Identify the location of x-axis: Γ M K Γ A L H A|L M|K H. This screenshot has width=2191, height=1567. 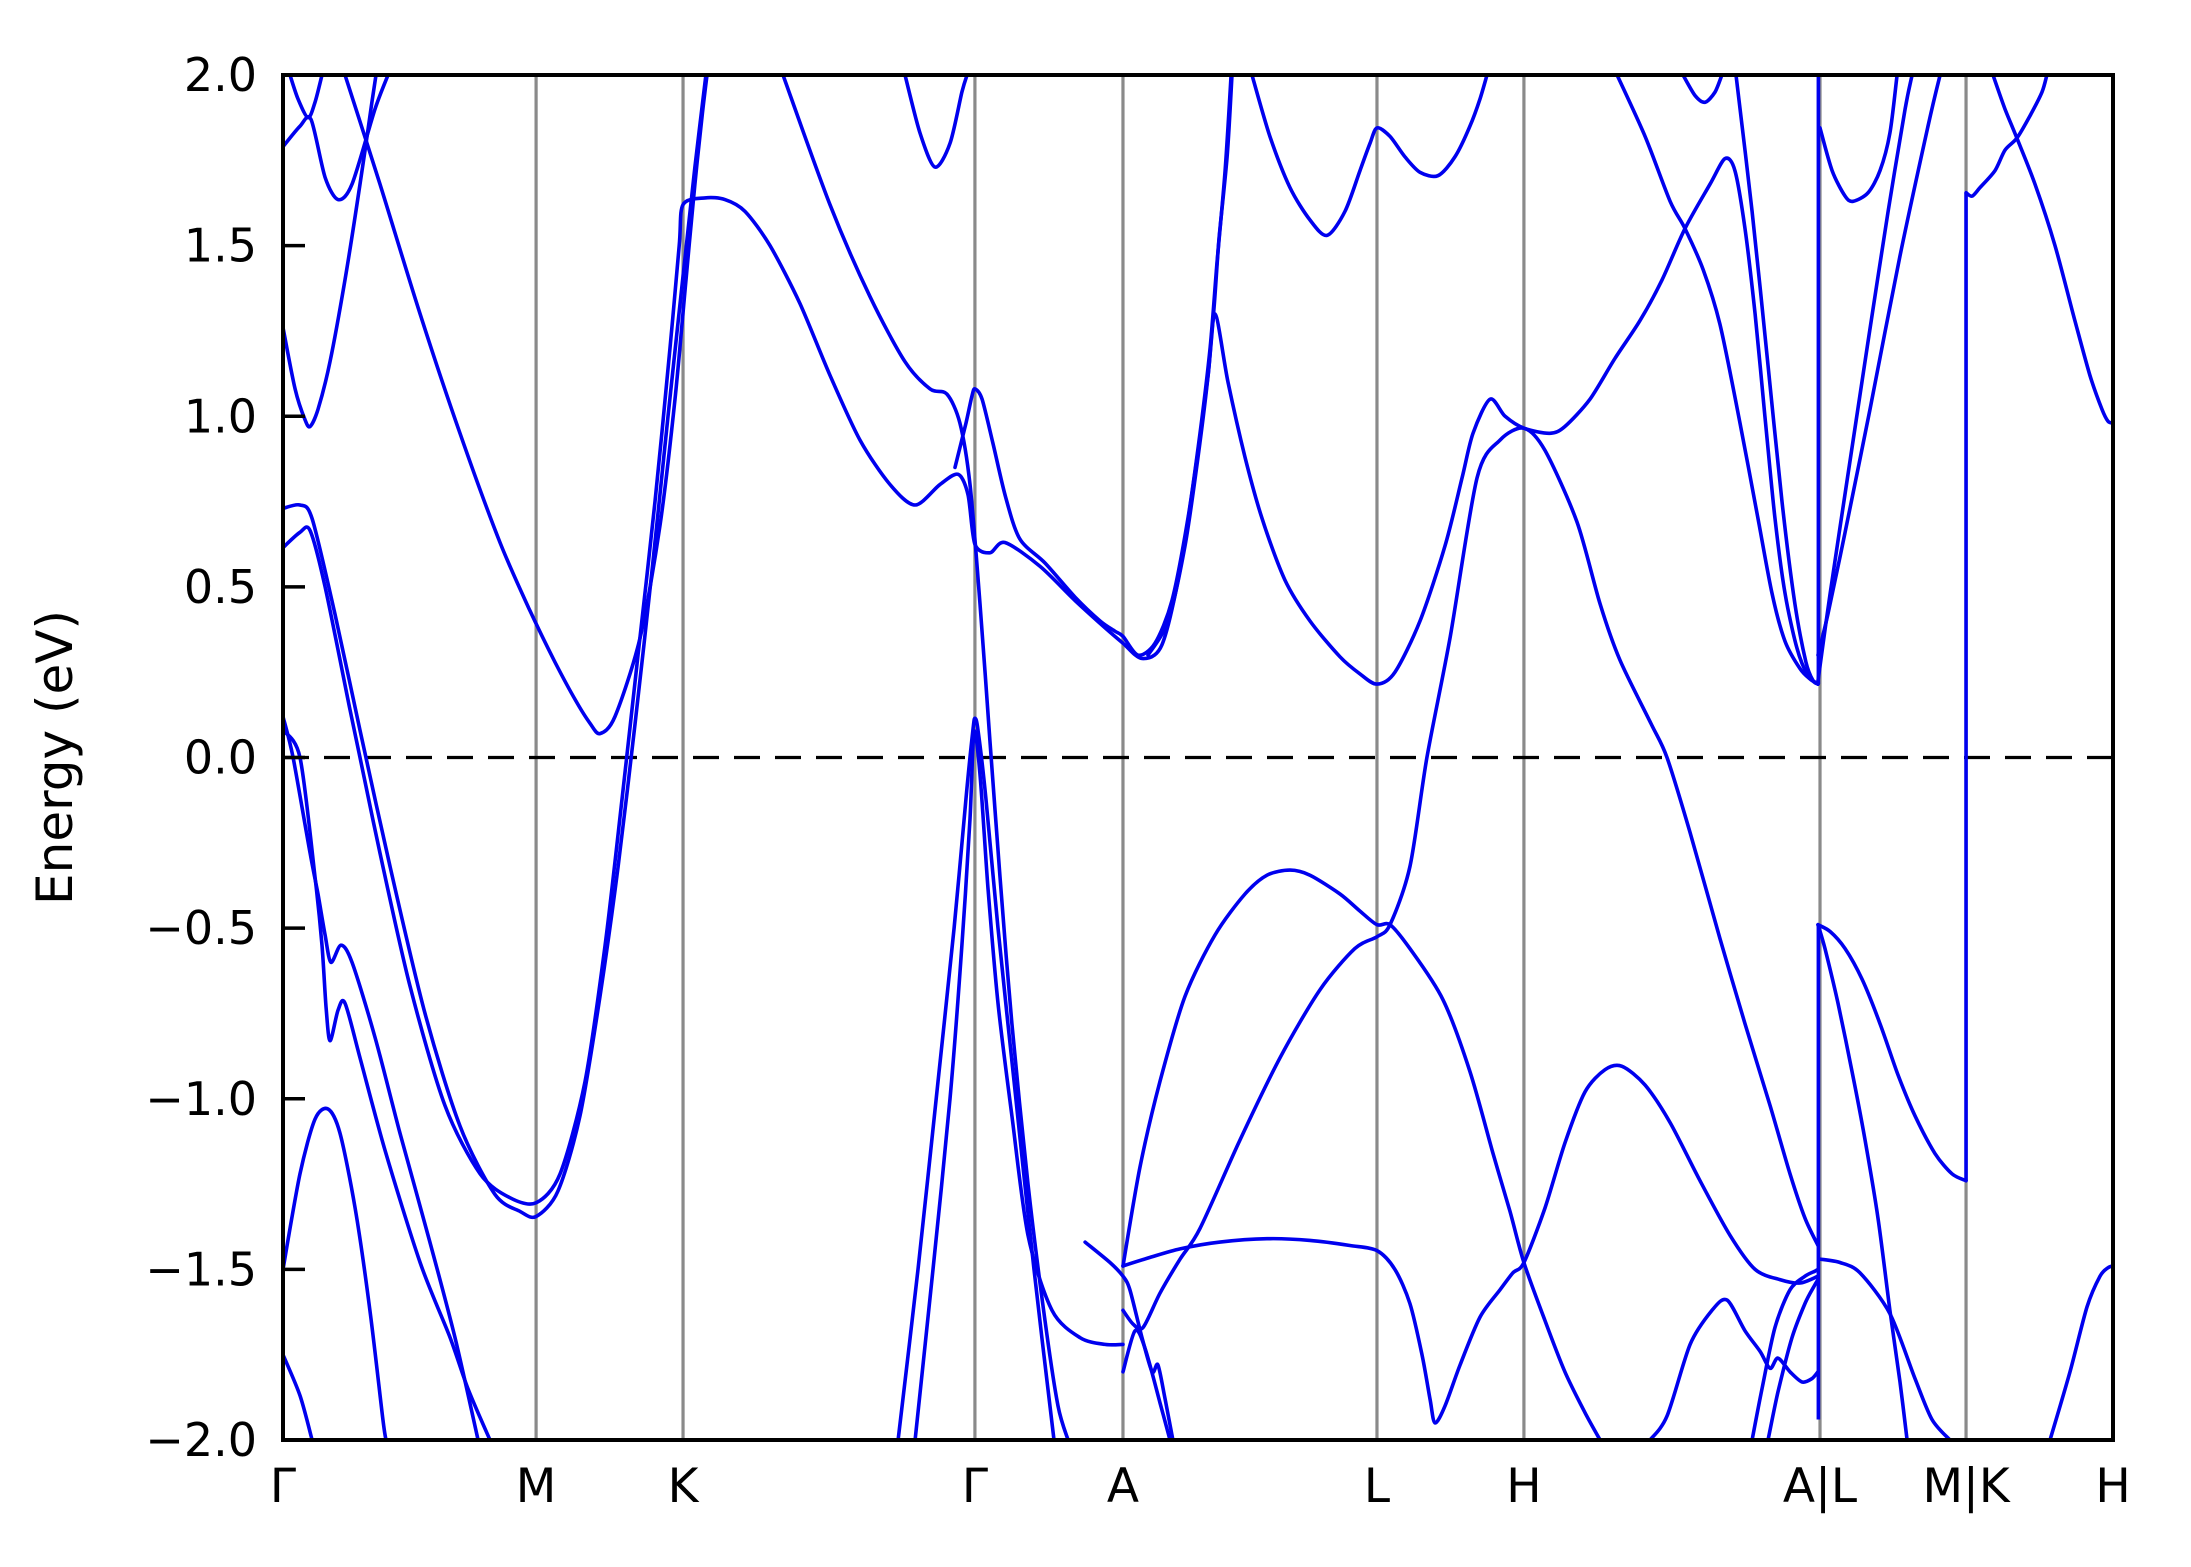
(1200, 1486).